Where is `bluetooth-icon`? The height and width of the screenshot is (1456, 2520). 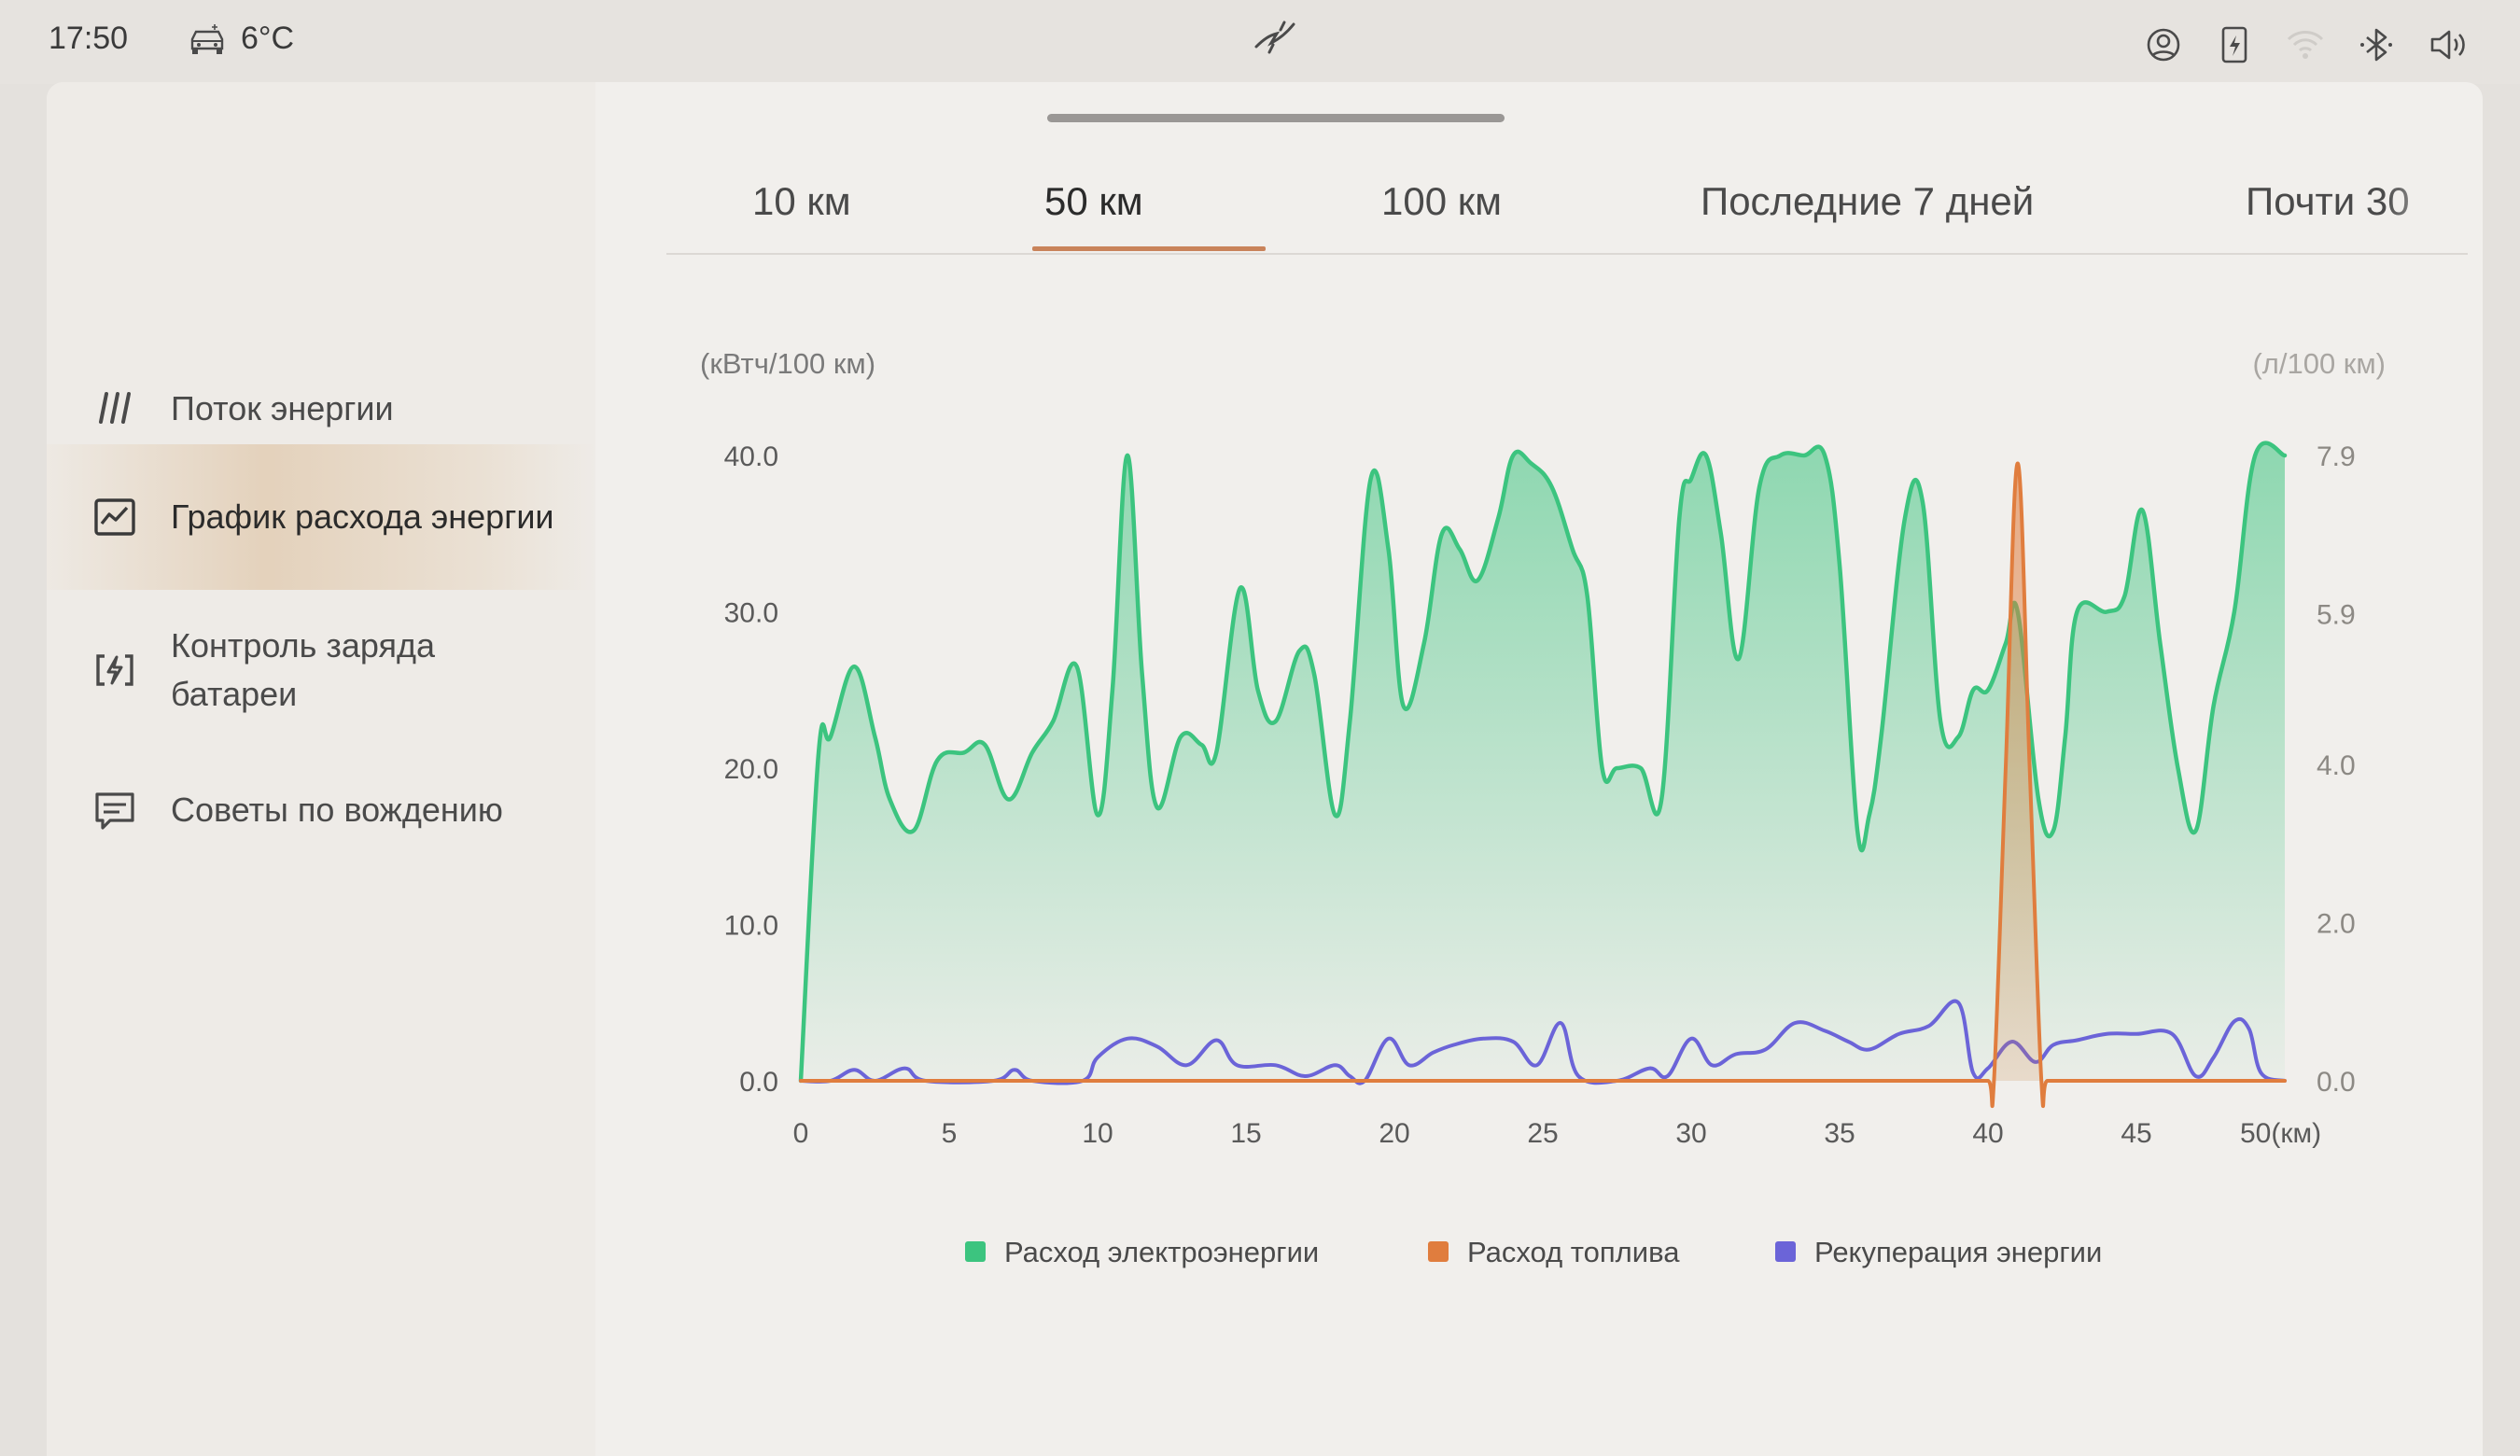 bluetooth-icon is located at coordinates (2376, 44).